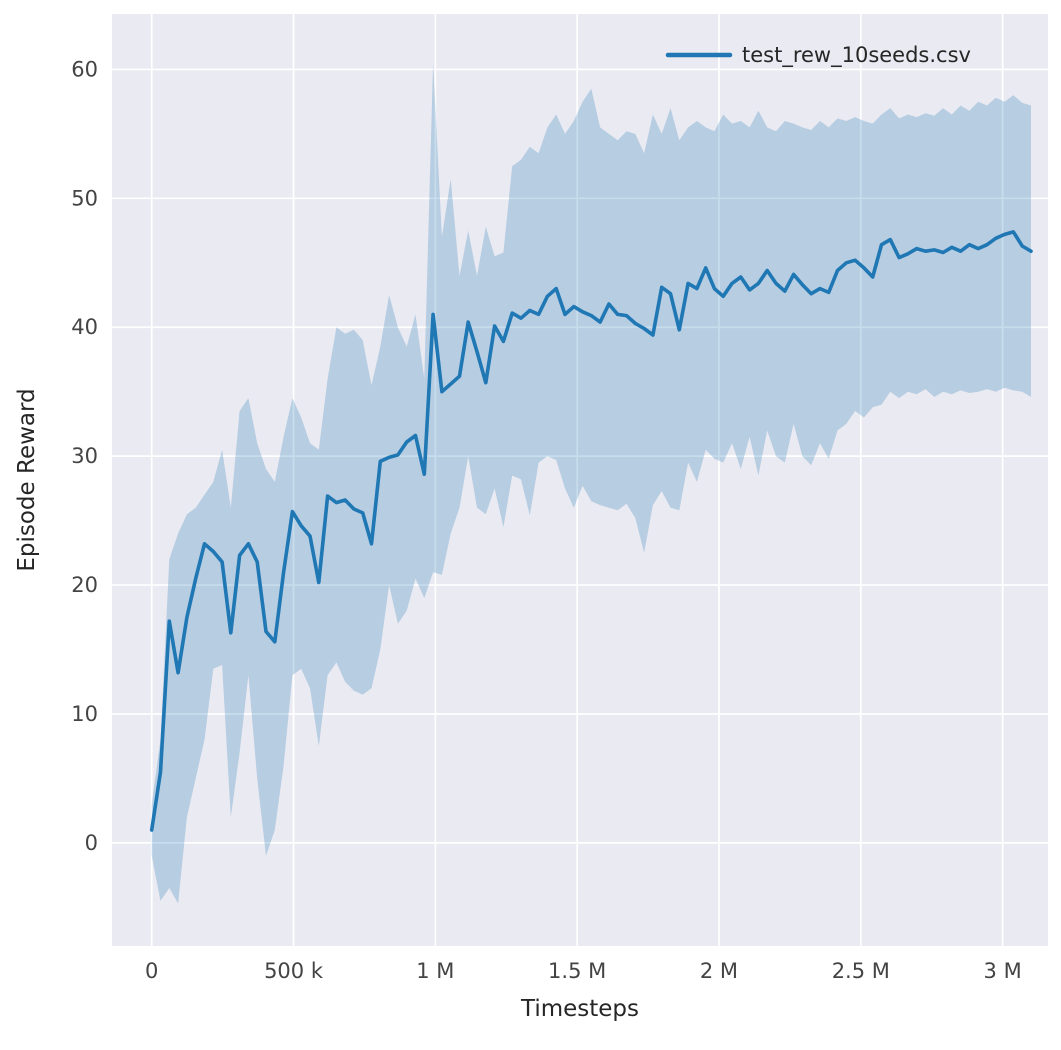 This screenshot has width=1061, height=1050. I want to click on x-axis-label: Timesteps, so click(579, 1009).